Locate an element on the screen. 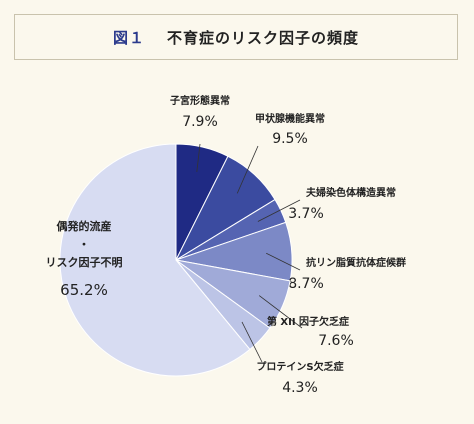 The image size is (474, 424). figure-number: 図１ is located at coordinates (128, 37).